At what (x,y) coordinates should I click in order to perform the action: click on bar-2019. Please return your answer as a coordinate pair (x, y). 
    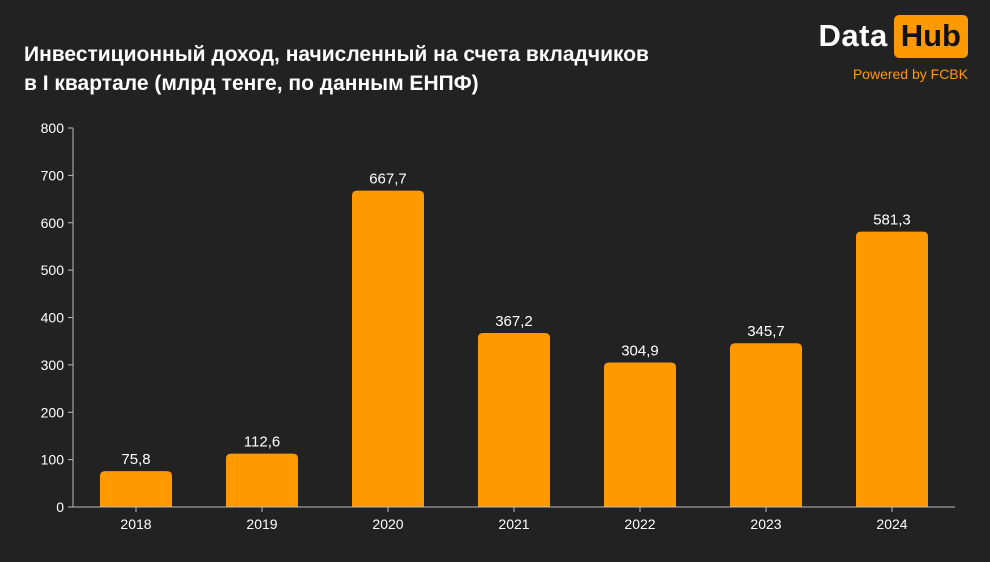
    Looking at the image, I should click on (262, 480).